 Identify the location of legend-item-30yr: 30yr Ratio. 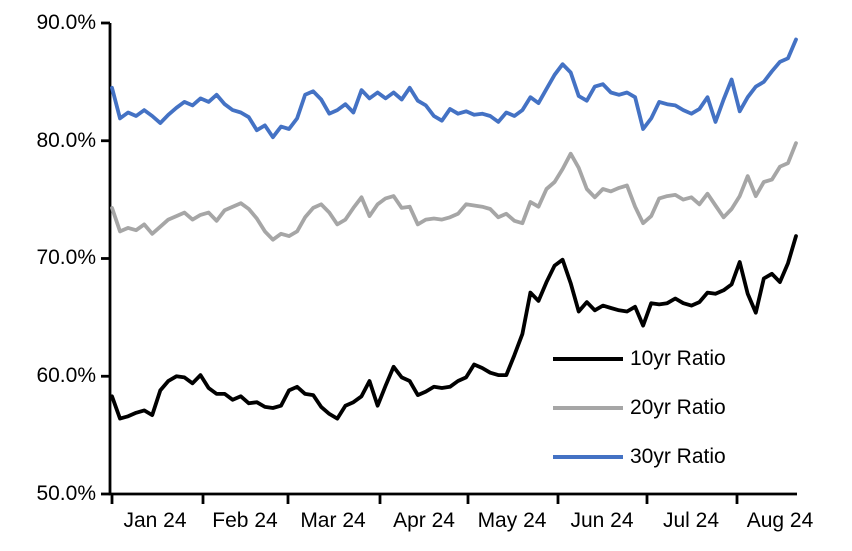
(639, 456).